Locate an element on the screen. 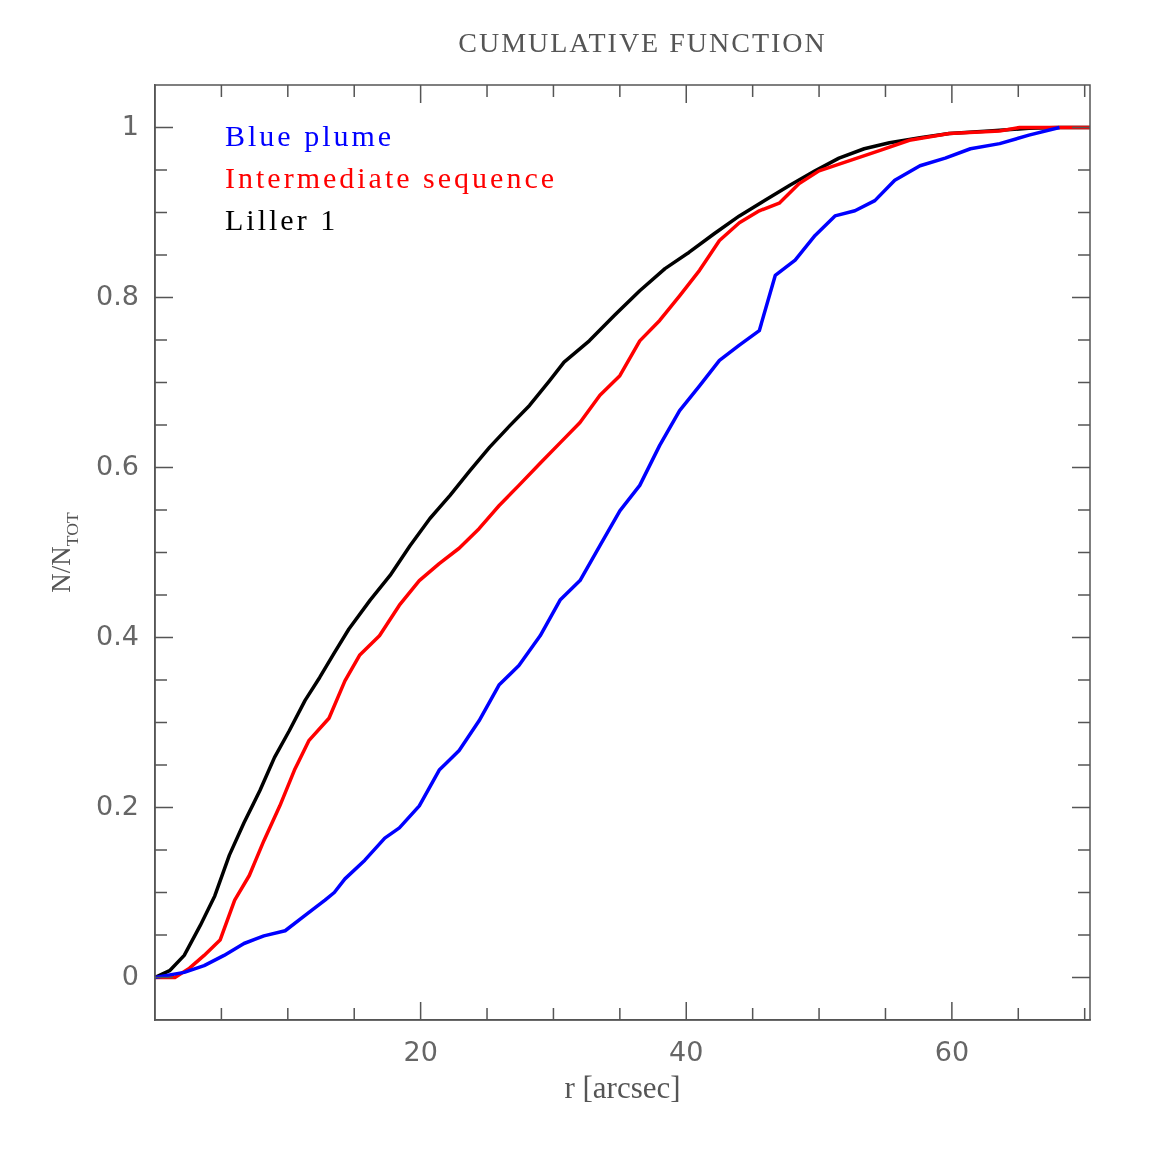 This screenshot has width=1165, height=1158. x-tick-label: 20 is located at coordinates (420, 1052).